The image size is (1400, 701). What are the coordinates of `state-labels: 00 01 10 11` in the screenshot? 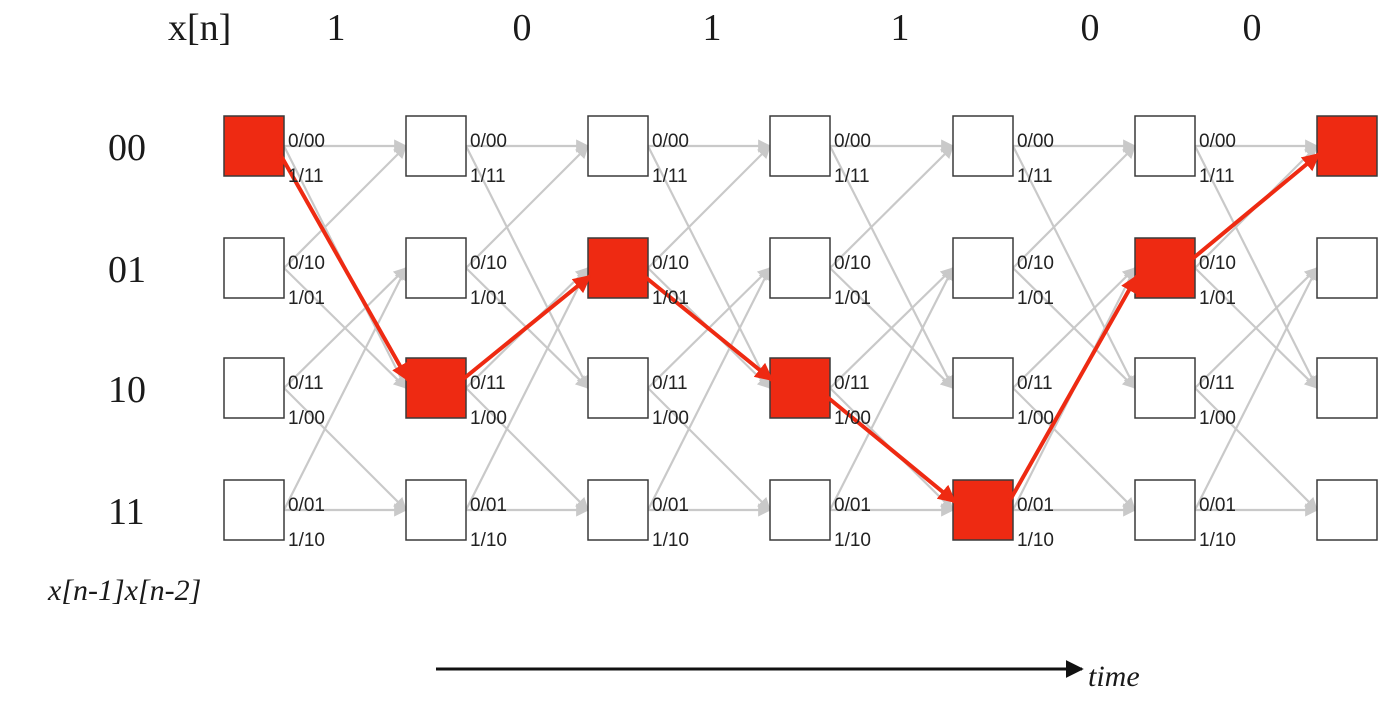 It's located at (127, 330).